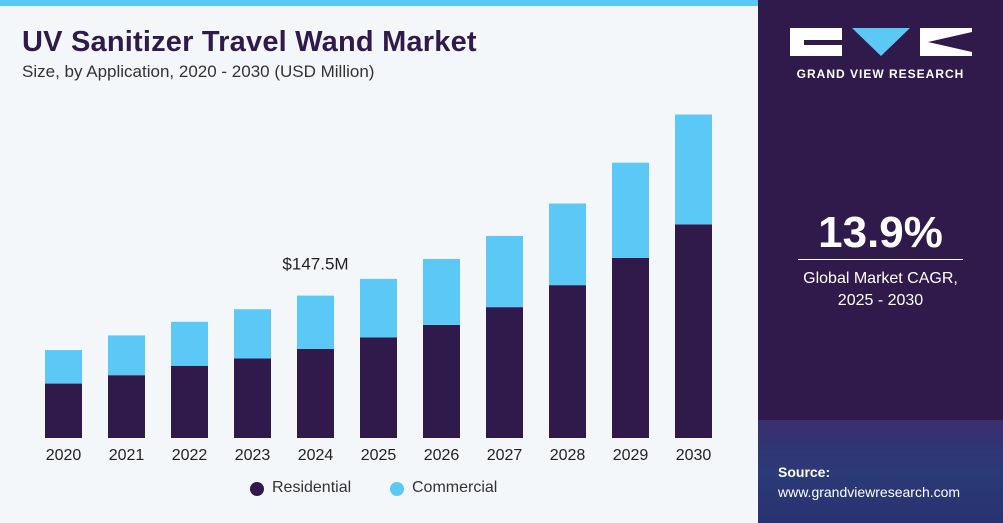 The image size is (1003, 523). What do you see at coordinates (880, 74) in the screenshot?
I see `logo-wordmark: GRAND VIEW RESEARCH` at bounding box center [880, 74].